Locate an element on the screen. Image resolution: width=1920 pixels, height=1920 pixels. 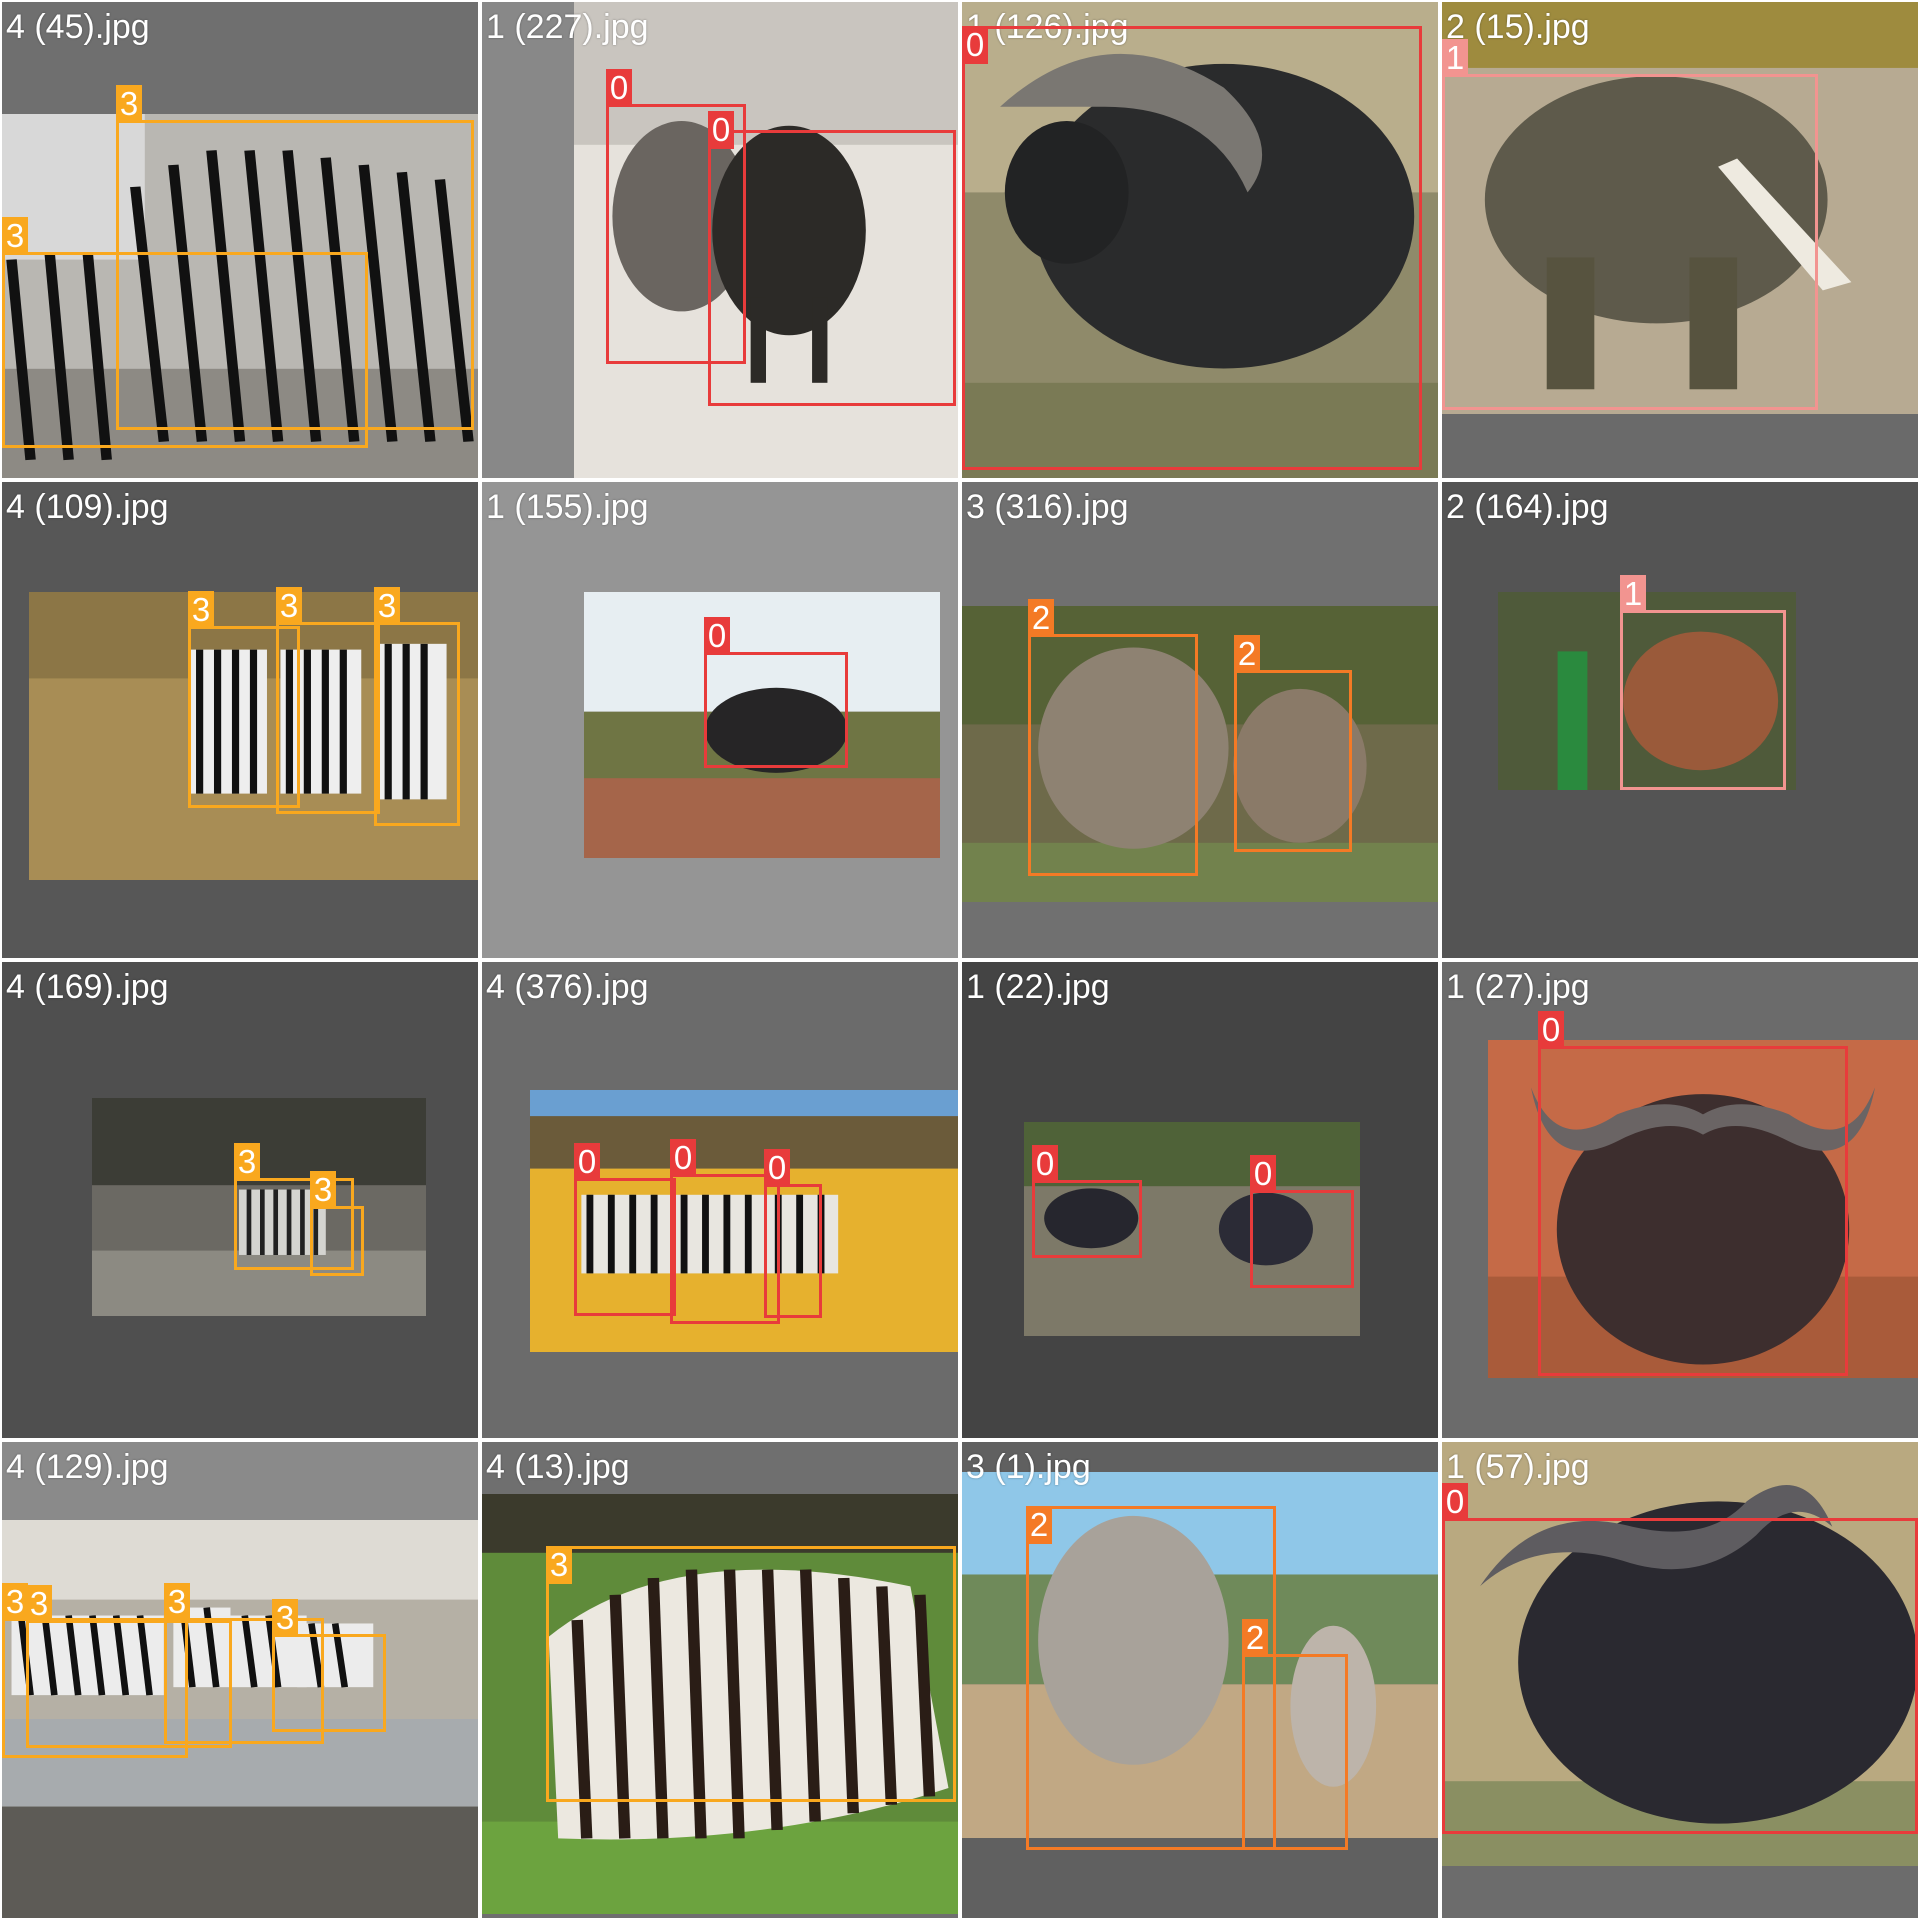
mosaic-tile: 1 (126).jpg 0 is located at coordinates (1200, 240).